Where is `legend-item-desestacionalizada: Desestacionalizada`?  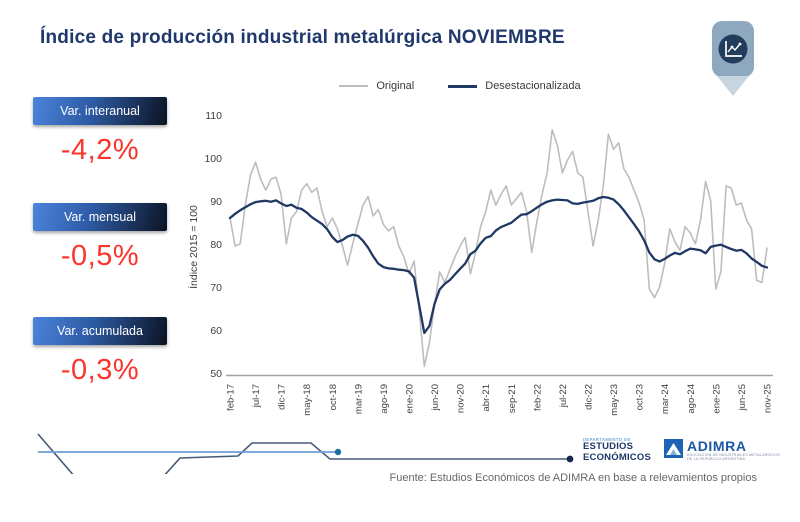 legend-item-desestacionalizada: Desestacionalizada is located at coordinates (514, 86).